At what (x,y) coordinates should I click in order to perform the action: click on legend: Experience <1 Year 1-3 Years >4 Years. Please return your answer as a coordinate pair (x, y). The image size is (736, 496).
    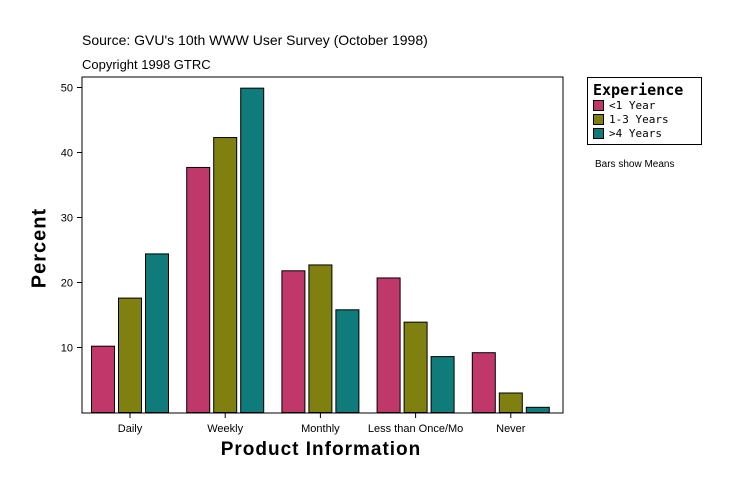
    Looking at the image, I should click on (644, 111).